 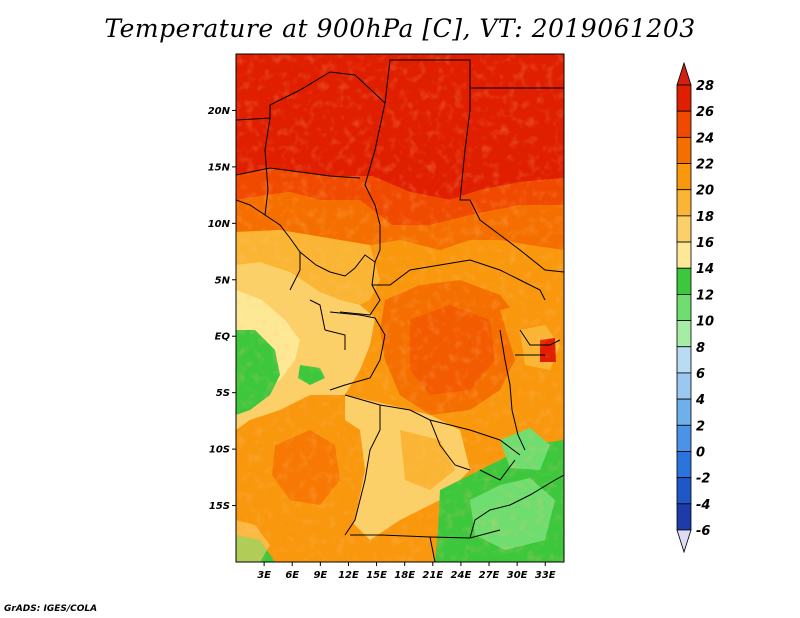 I want to click on colorbar-label: 20, so click(x=705, y=191).